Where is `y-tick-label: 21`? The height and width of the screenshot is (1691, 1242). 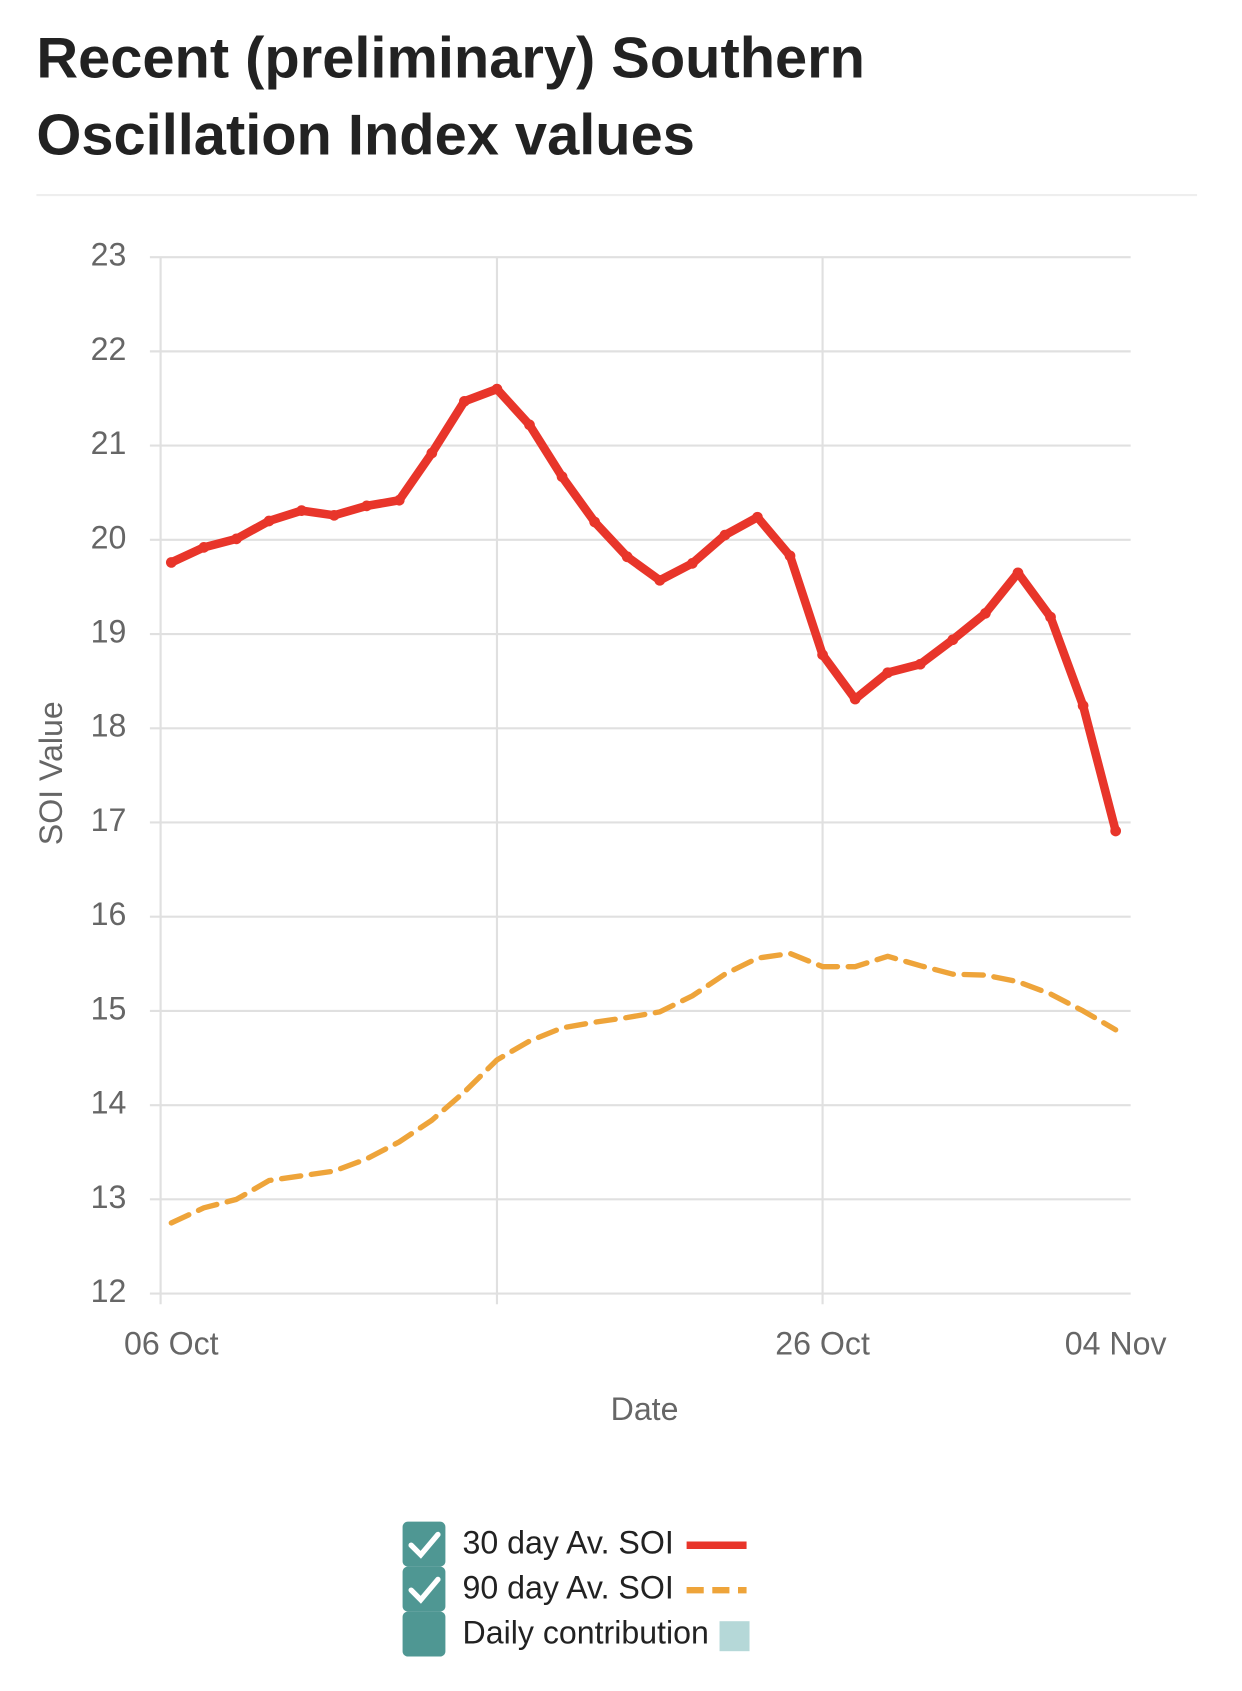
y-tick-label: 21 is located at coordinates (109, 443).